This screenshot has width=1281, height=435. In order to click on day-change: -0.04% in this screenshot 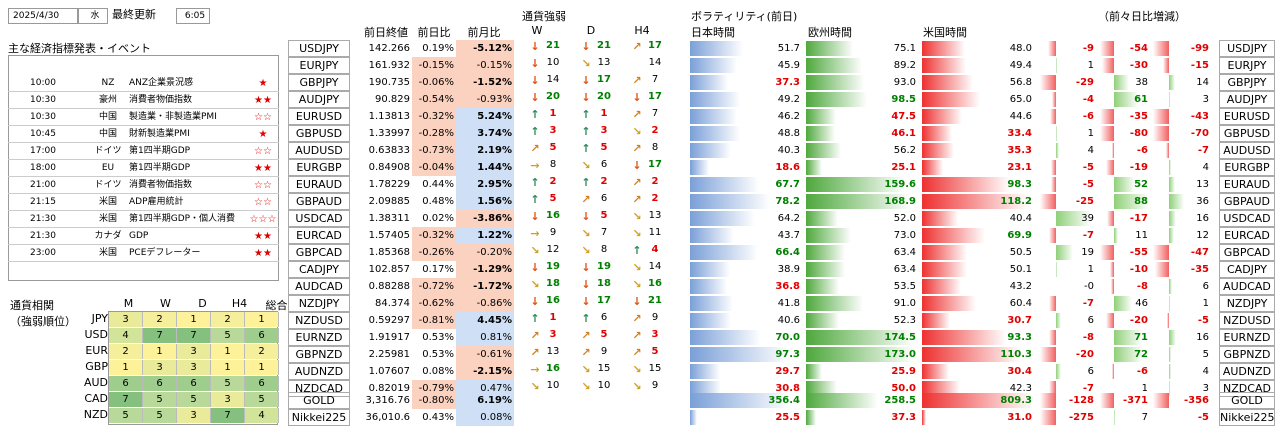, I will do `click(434, 167)`.